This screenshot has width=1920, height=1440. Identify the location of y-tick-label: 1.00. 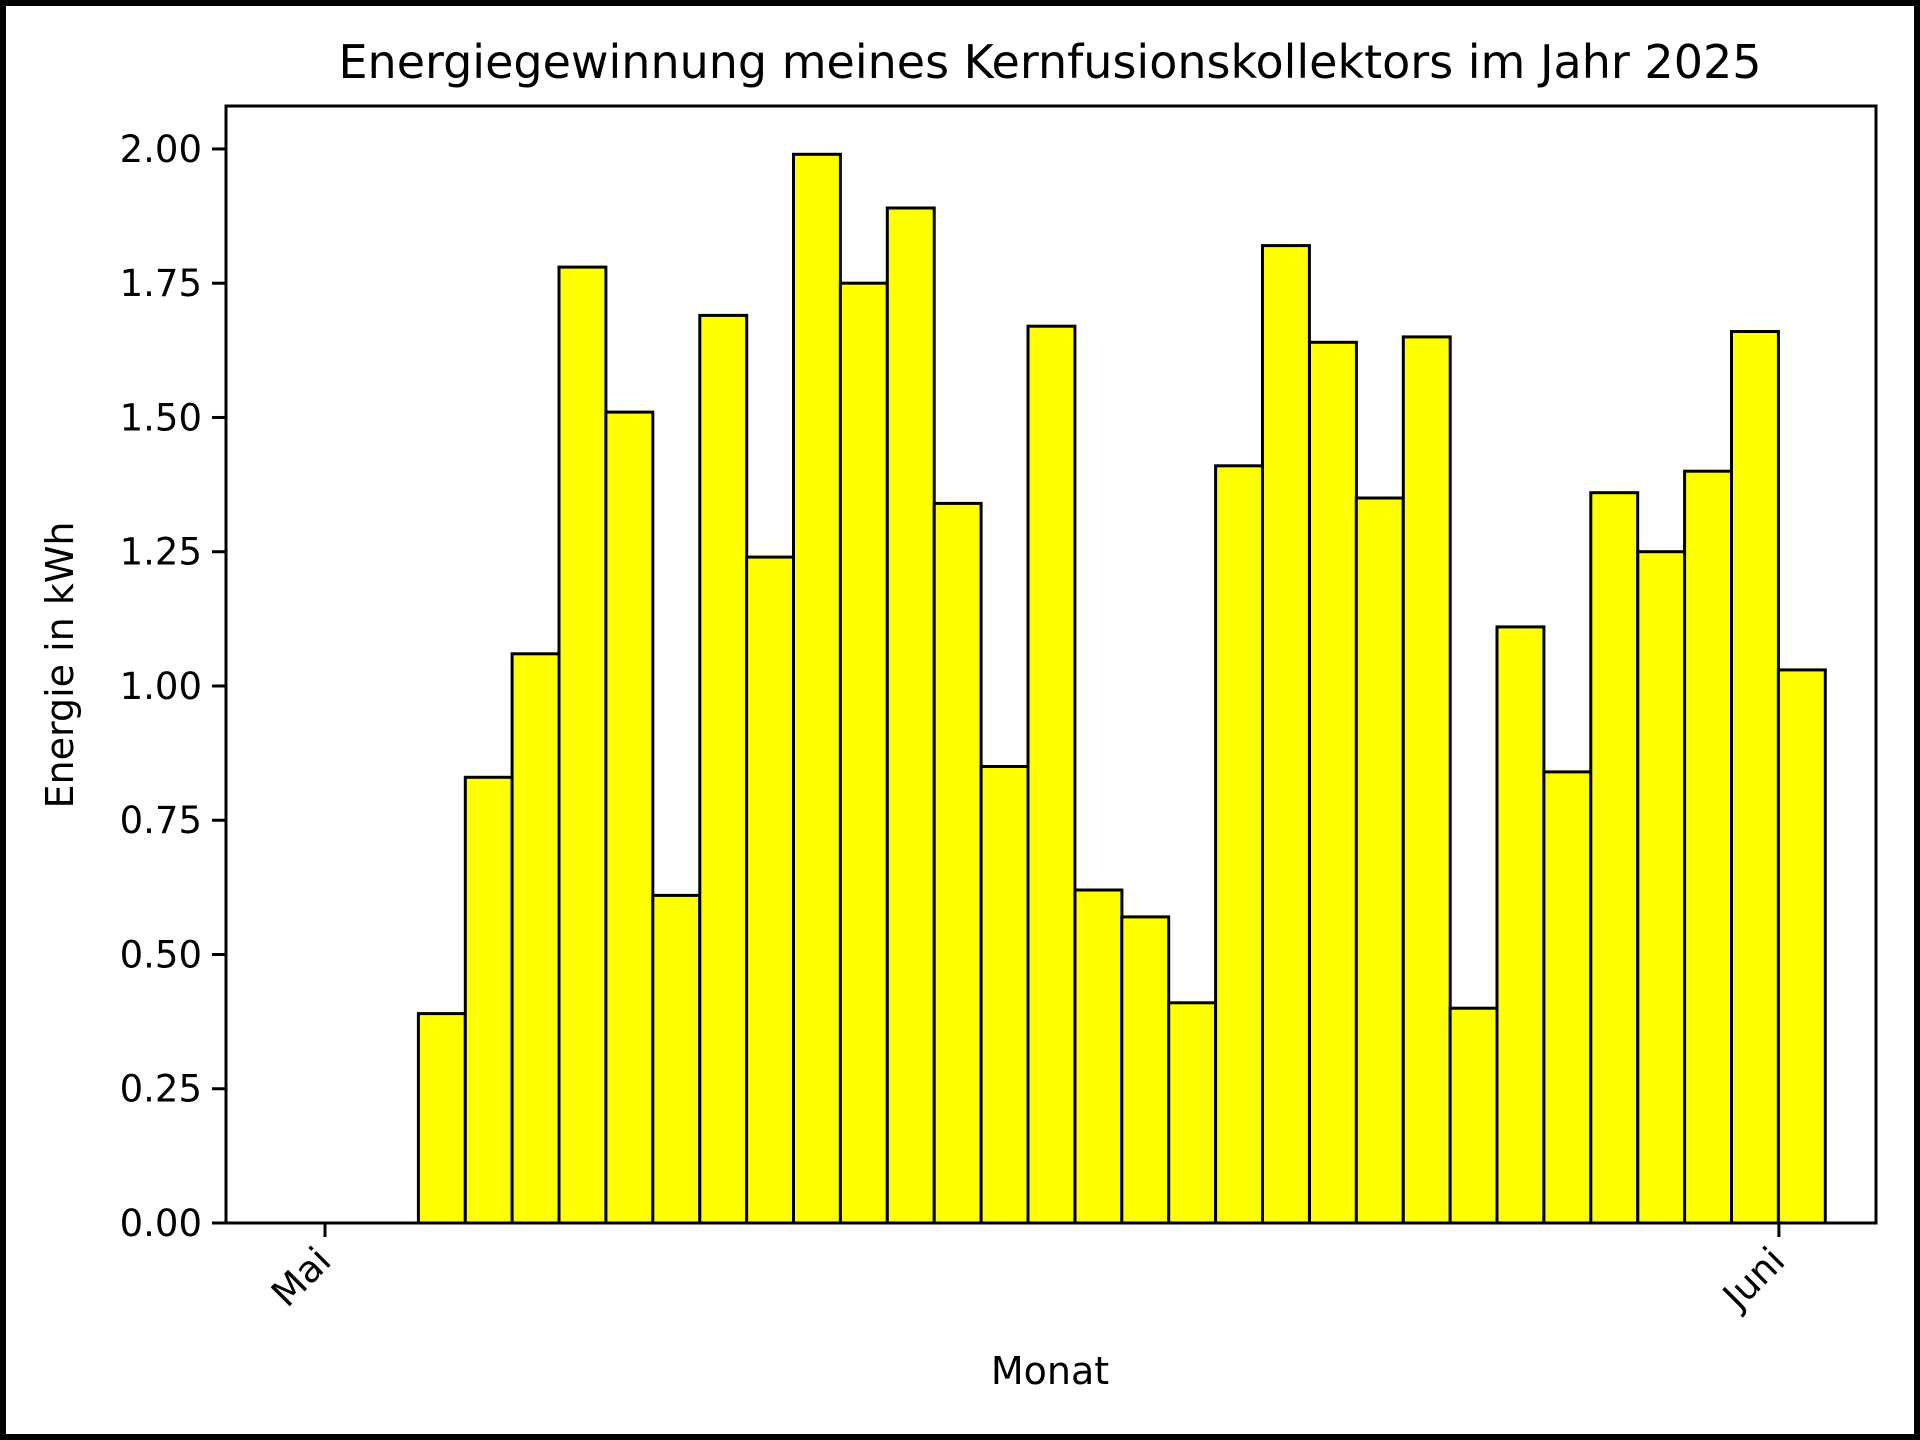
(161, 686).